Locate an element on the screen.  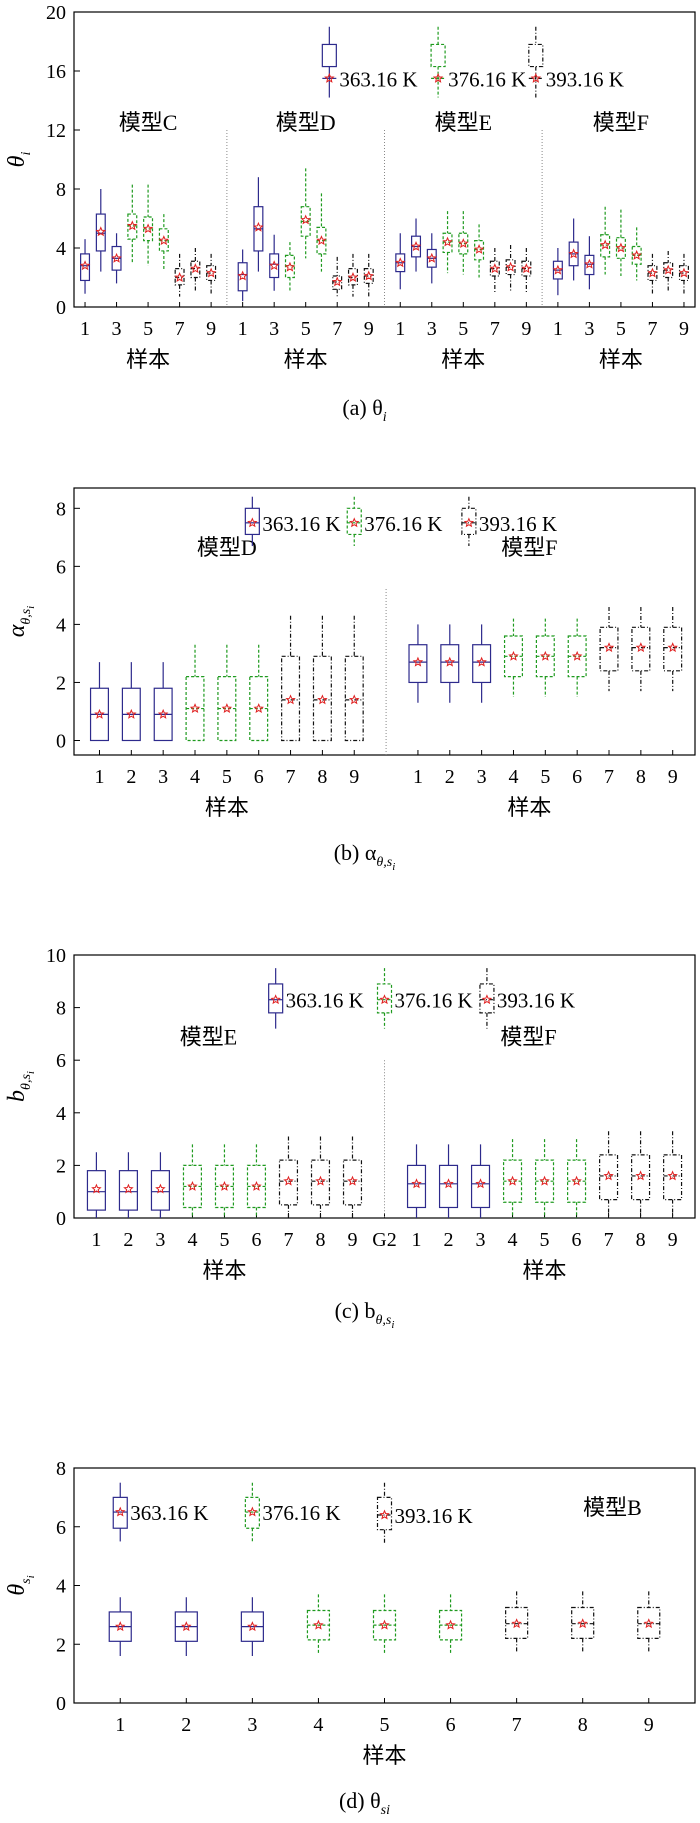
x-axis-label: 样本 is located at coordinates (621, 359).